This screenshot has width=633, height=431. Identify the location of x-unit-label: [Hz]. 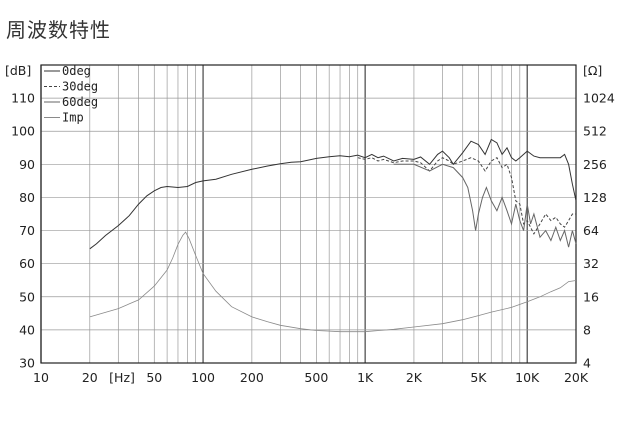
(122, 377).